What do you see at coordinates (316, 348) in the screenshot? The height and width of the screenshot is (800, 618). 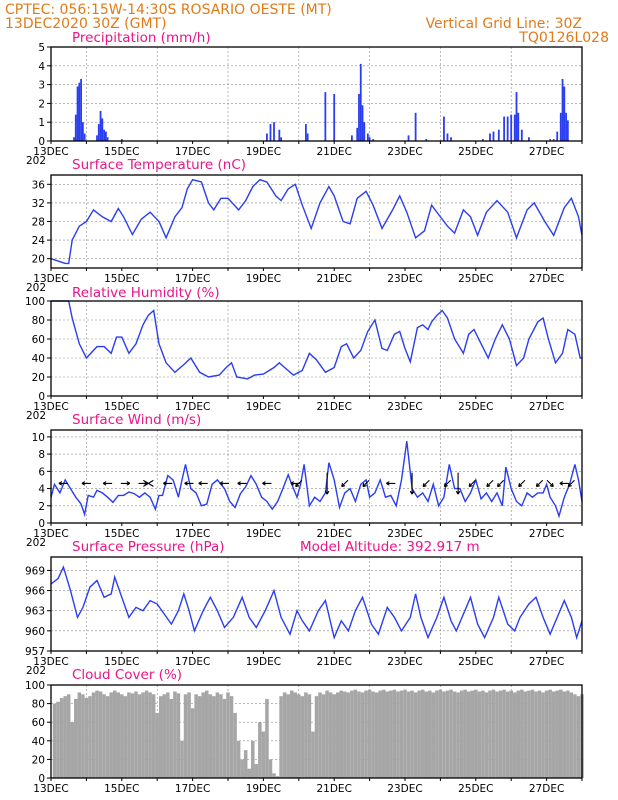 I see `rh-plot-frame` at bounding box center [316, 348].